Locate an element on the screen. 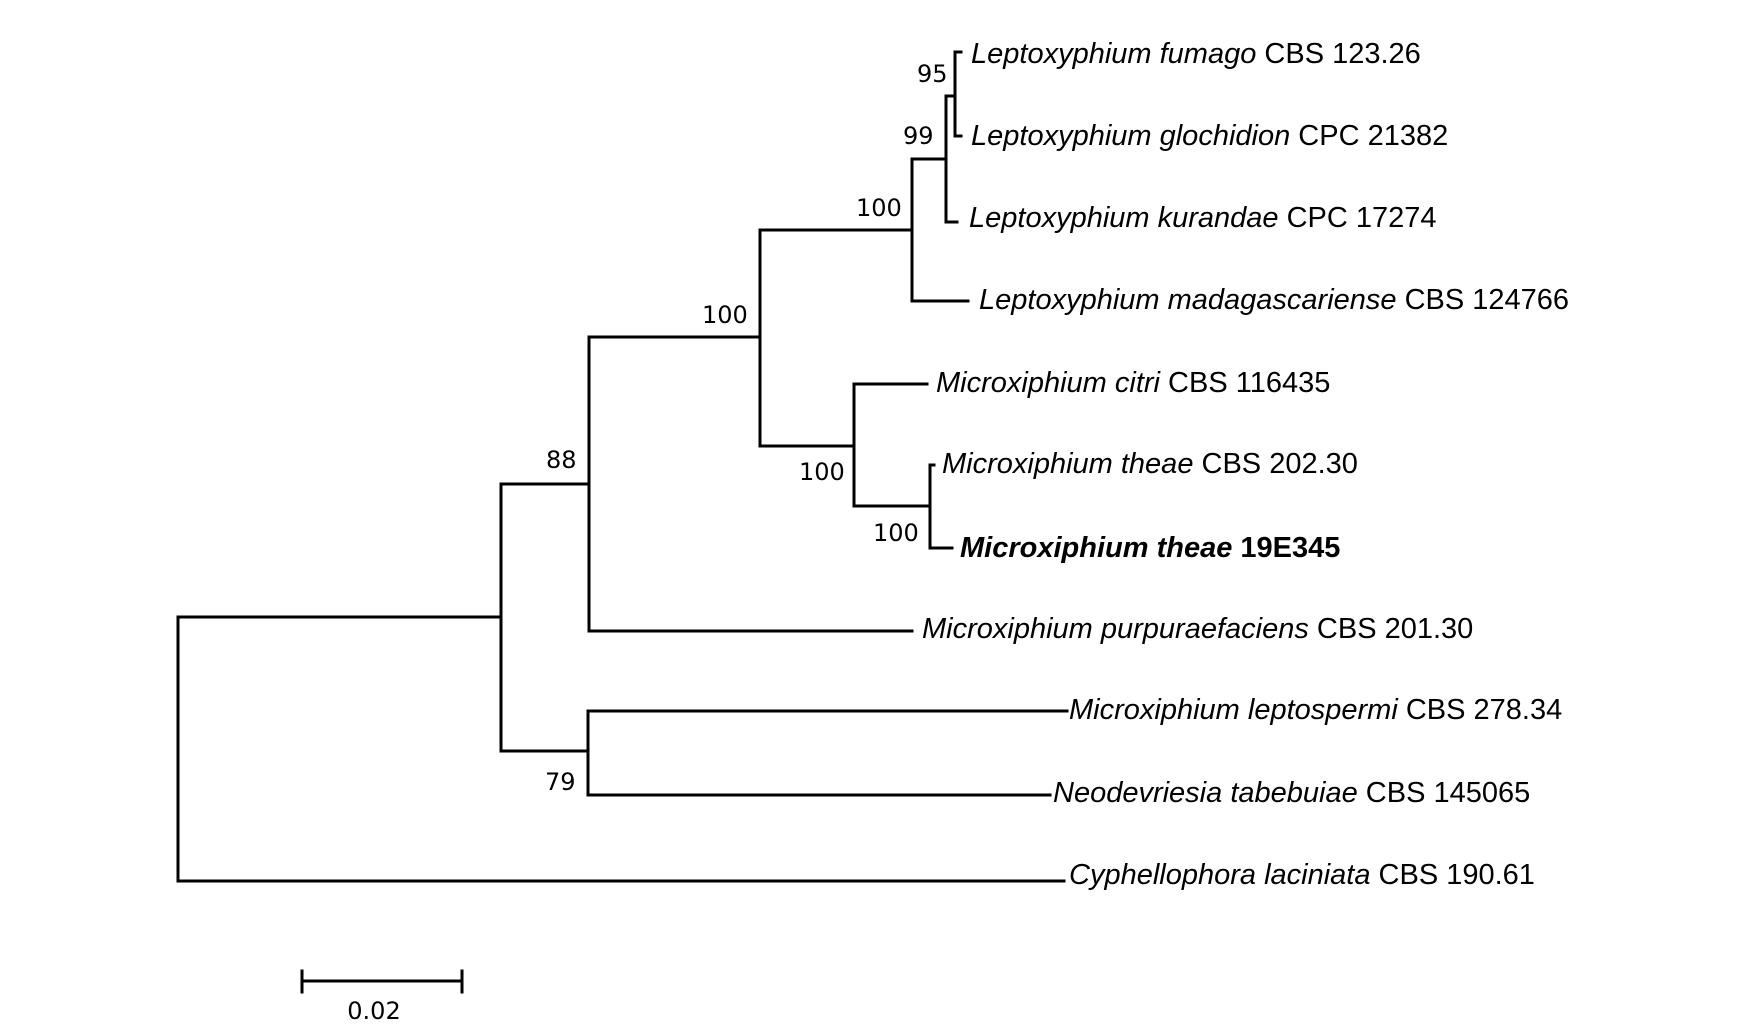  taxon-label: Microxiphium theae CBS 202.30 is located at coordinates (1150, 464).